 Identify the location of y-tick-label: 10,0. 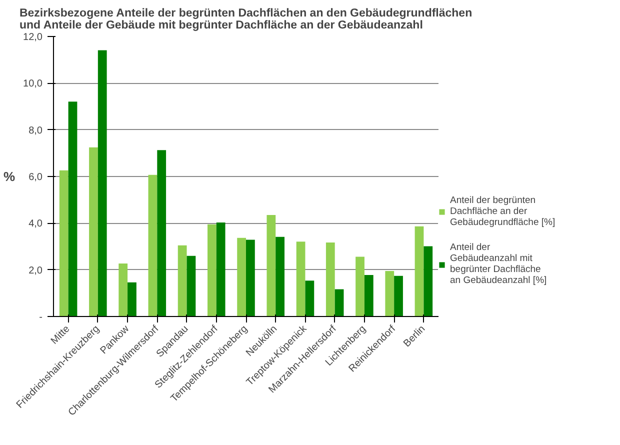
(33, 84).